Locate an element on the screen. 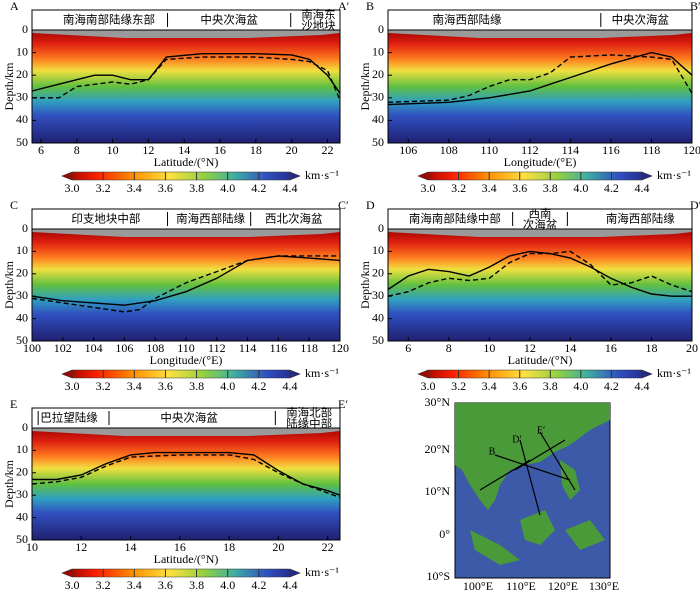  map-profile-label: D′ is located at coordinates (516, 439).